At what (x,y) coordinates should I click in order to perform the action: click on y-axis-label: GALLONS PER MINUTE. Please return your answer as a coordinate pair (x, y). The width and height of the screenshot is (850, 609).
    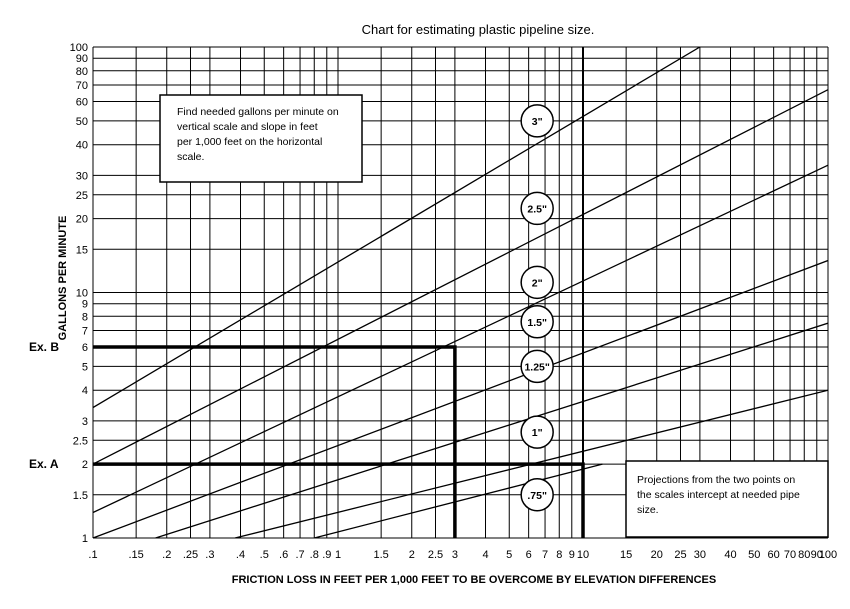
    Looking at the image, I should click on (63, 278).